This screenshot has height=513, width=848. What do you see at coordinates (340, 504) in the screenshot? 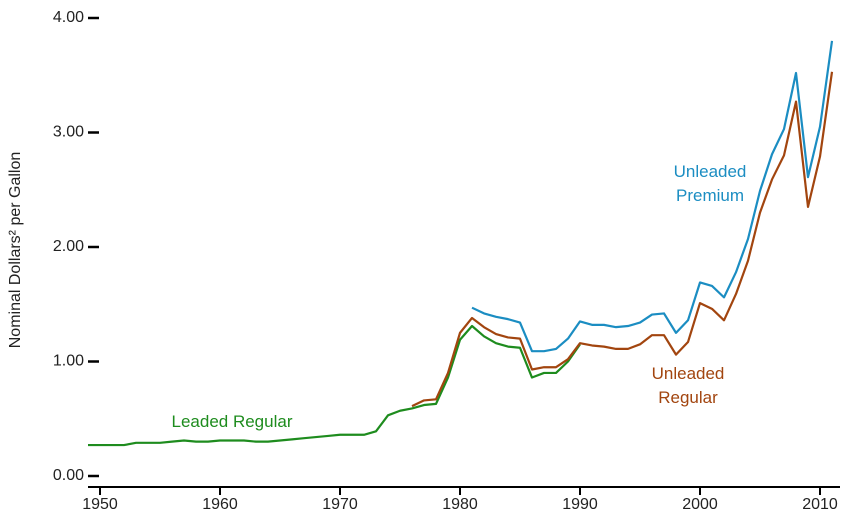
I see `x-tick-label: 1970` at bounding box center [340, 504].